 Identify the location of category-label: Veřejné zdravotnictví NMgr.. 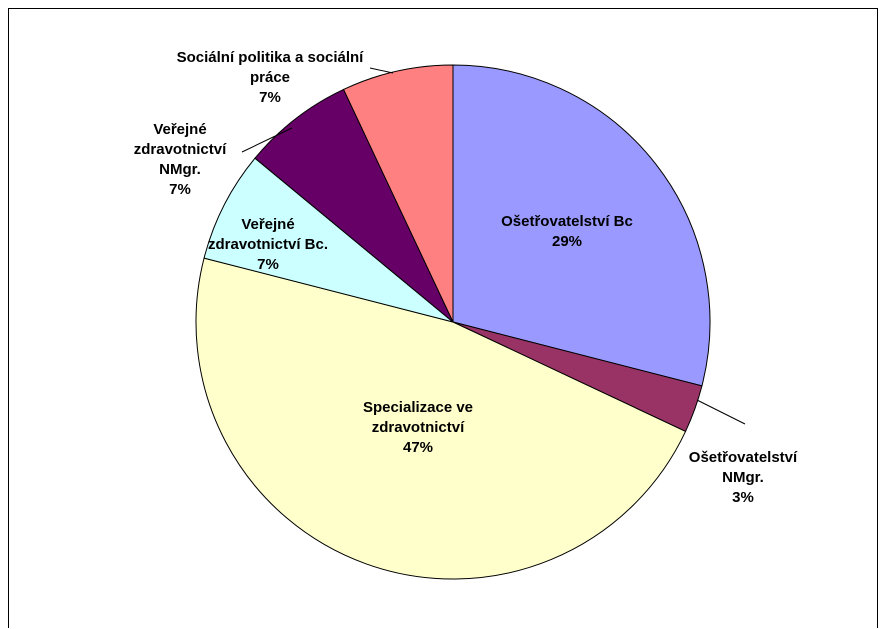
(180, 149).